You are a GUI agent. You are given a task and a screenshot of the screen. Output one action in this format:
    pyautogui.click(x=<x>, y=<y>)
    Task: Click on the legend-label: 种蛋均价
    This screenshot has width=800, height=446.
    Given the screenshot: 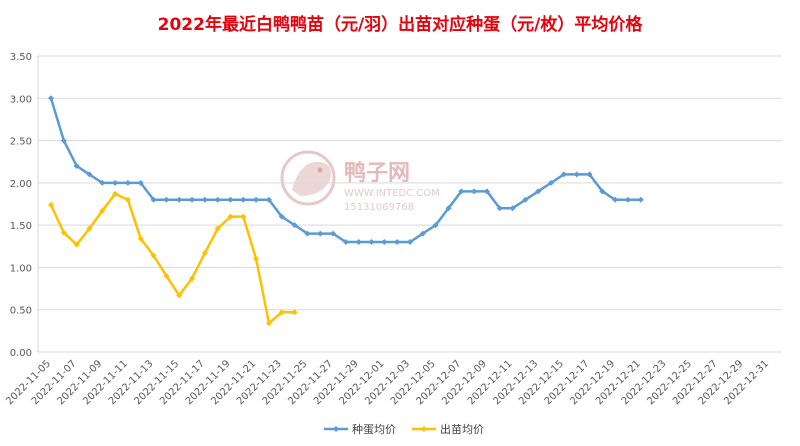 What is the action you would take?
    pyautogui.click(x=374, y=429)
    